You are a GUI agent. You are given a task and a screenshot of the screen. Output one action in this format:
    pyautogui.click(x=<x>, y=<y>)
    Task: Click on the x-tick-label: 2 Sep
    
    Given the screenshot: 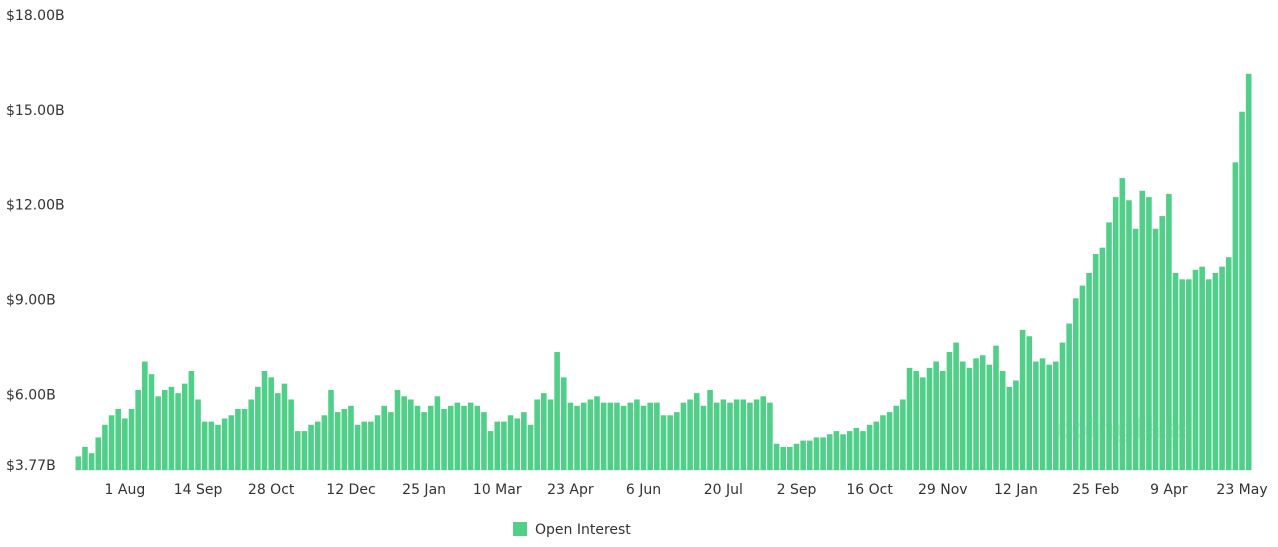 What is the action you would take?
    pyautogui.click(x=797, y=490)
    